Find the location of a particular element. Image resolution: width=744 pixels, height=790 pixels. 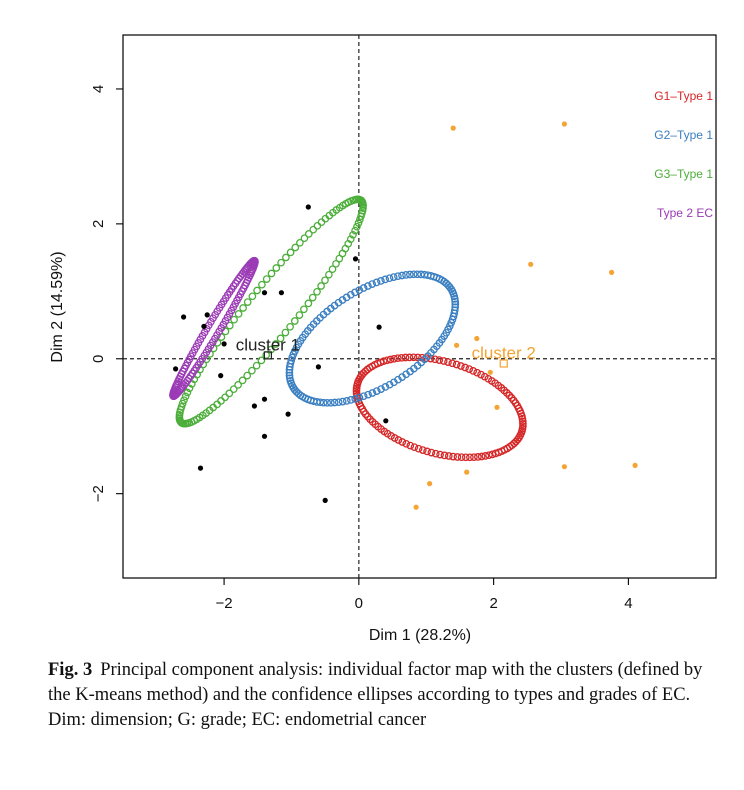

y-tick-label: 4 is located at coordinates (98, 89).